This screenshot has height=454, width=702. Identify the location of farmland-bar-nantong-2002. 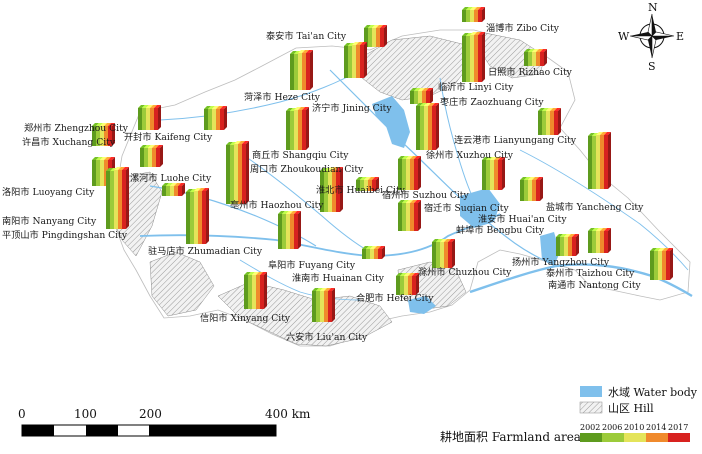
(652, 265).